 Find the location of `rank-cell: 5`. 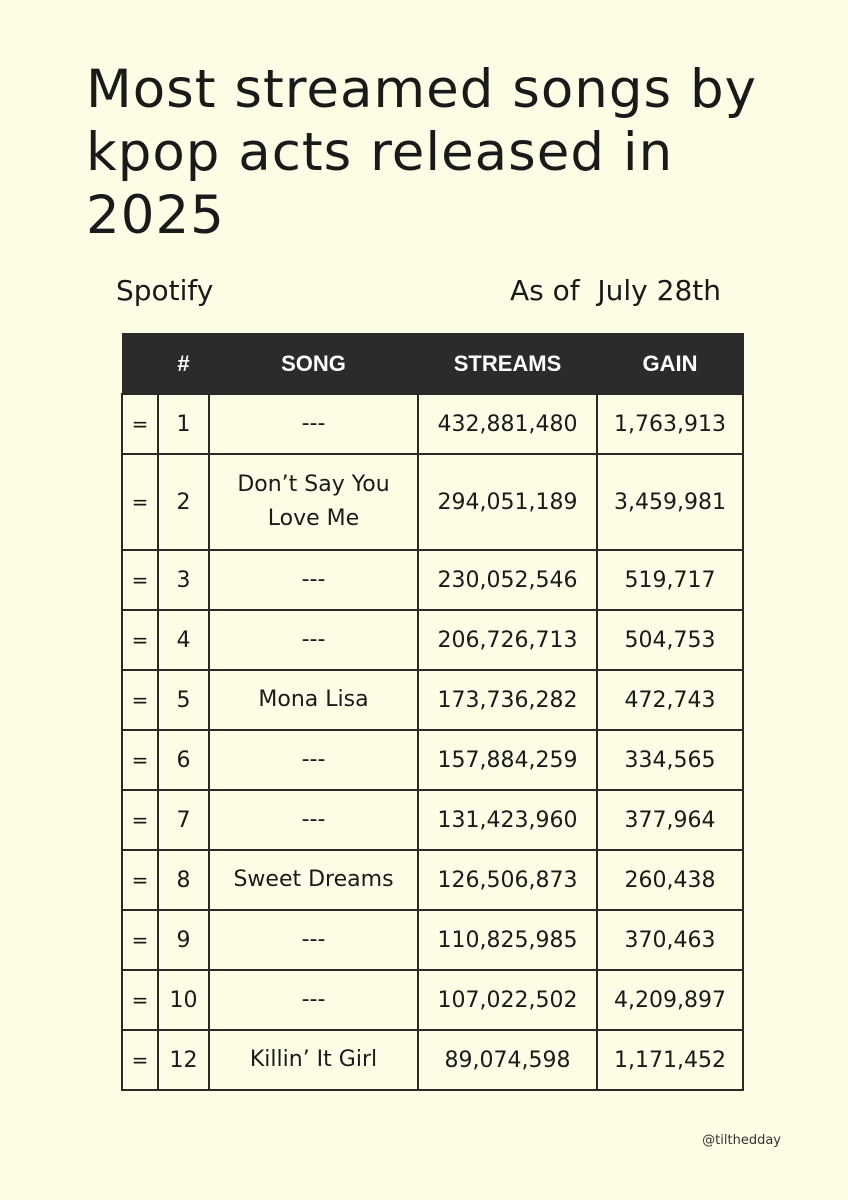

rank-cell: 5 is located at coordinates (183, 700).